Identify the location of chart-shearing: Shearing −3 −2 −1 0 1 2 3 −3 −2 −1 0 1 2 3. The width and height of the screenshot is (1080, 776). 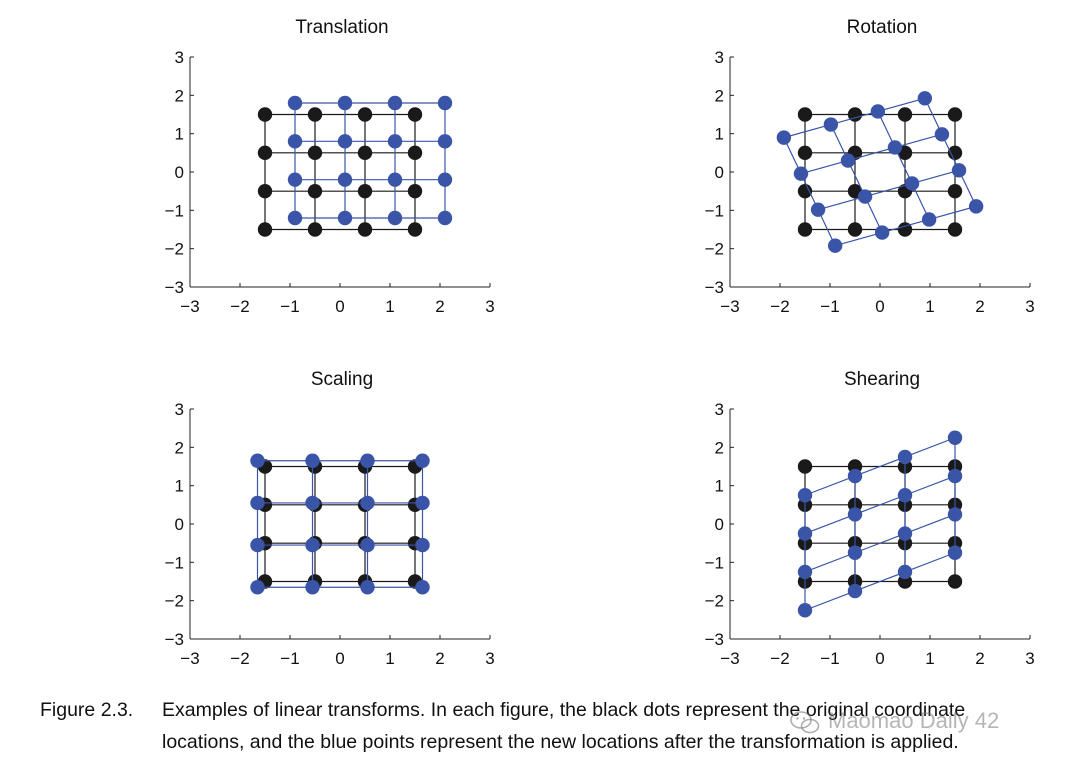
(870, 518).